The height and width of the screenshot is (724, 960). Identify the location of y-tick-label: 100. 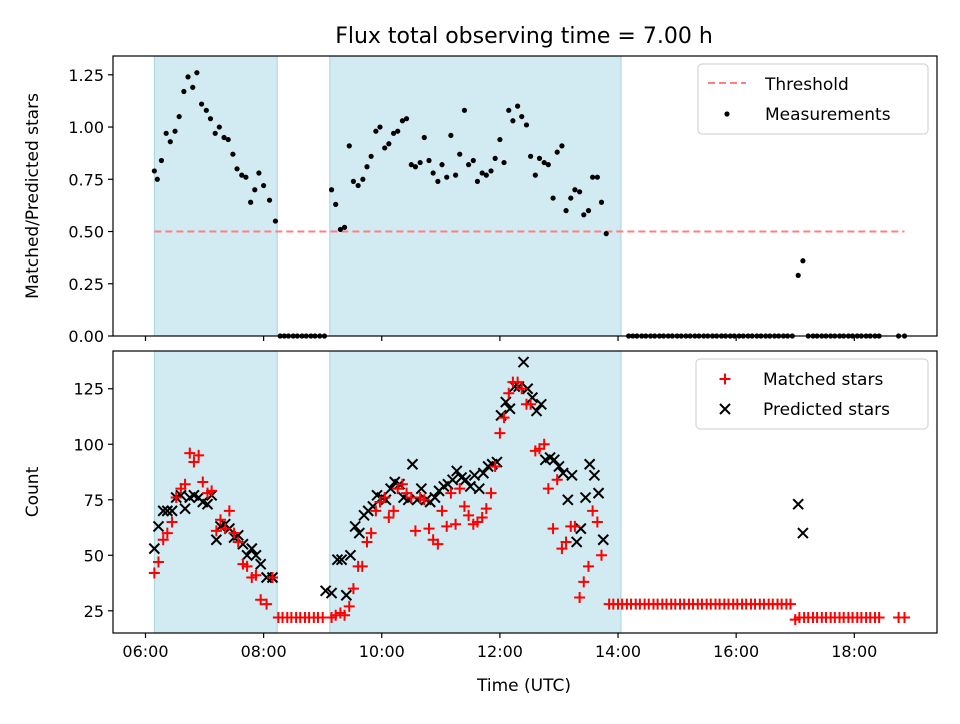
(88, 444).